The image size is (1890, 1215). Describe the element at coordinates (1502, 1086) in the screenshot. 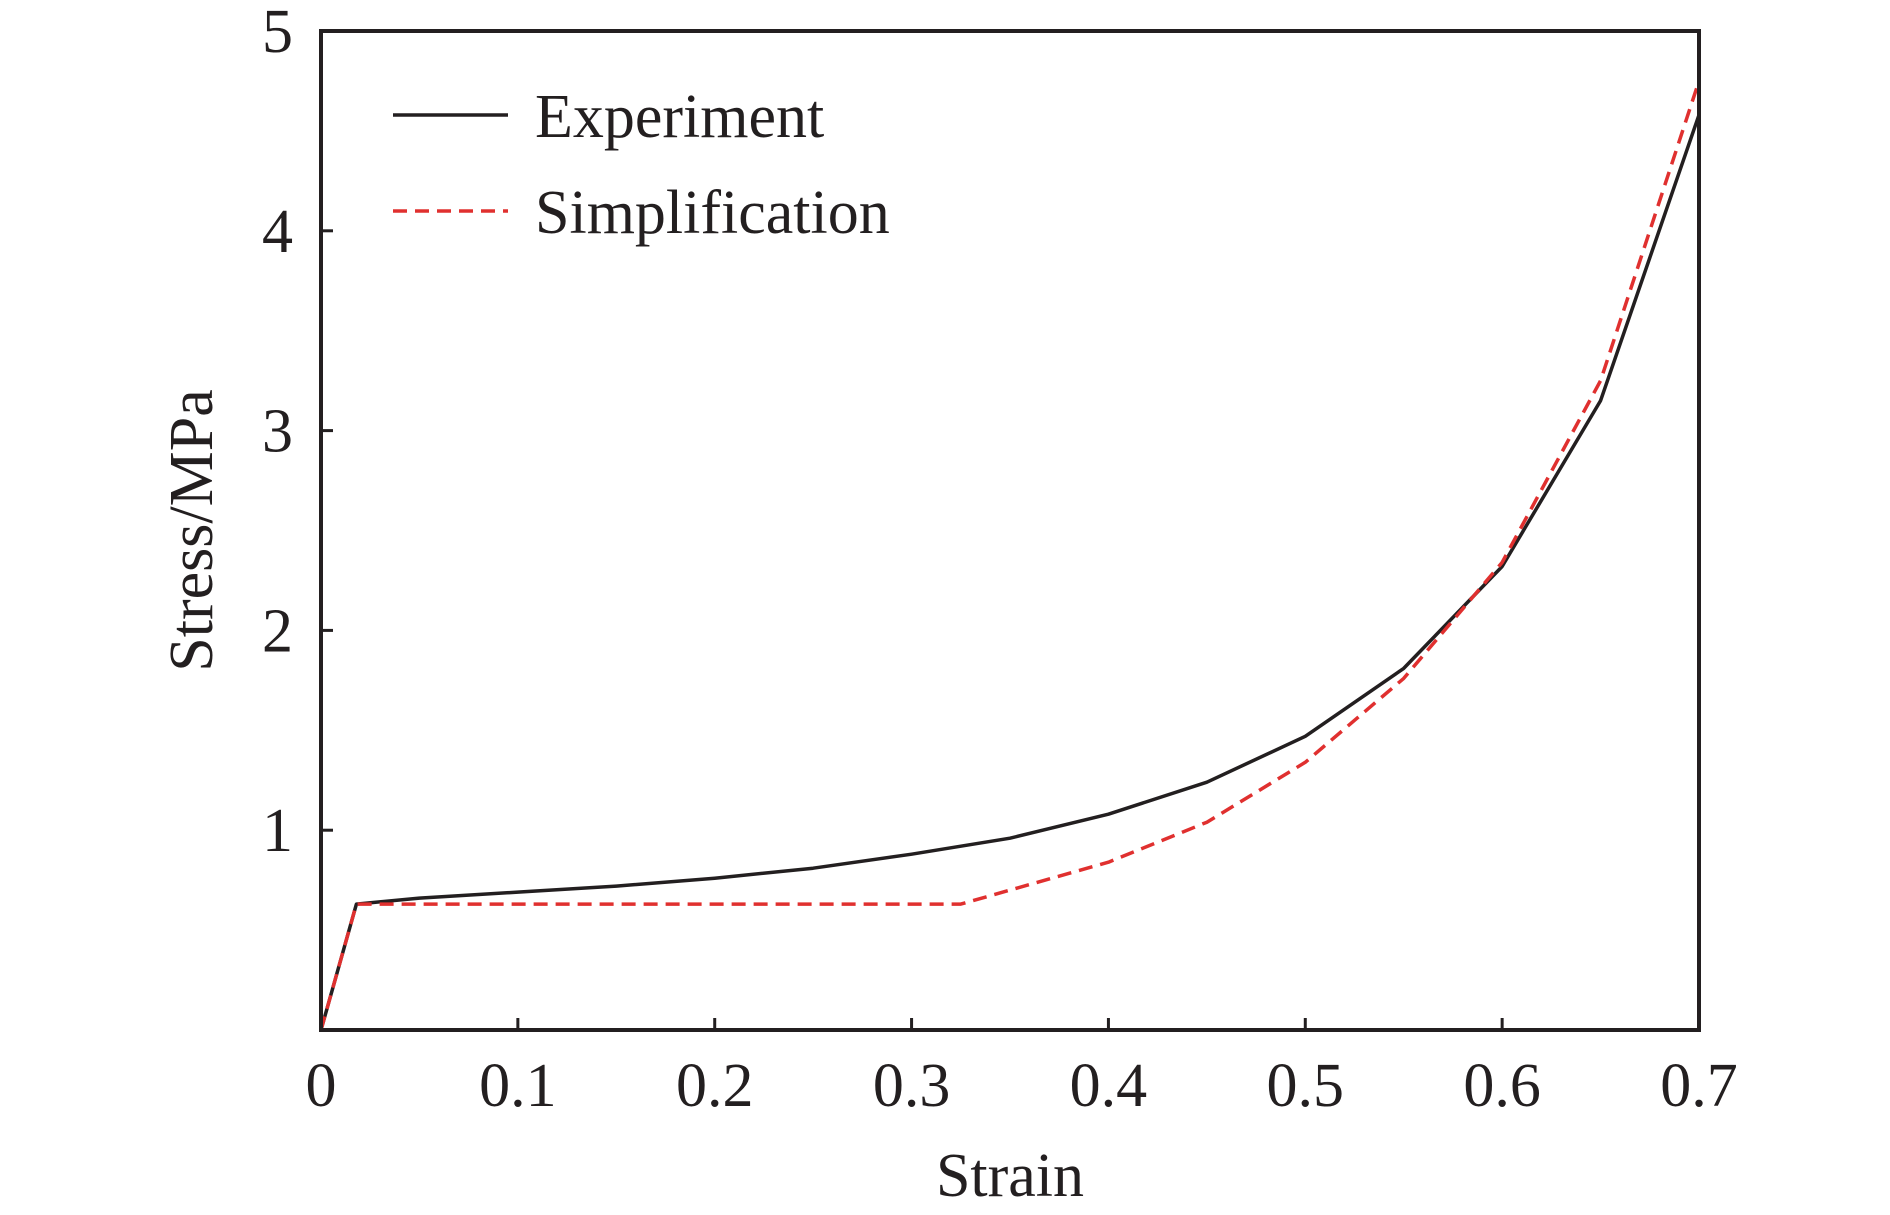

I see `x-tick-label: 0.6` at that location.